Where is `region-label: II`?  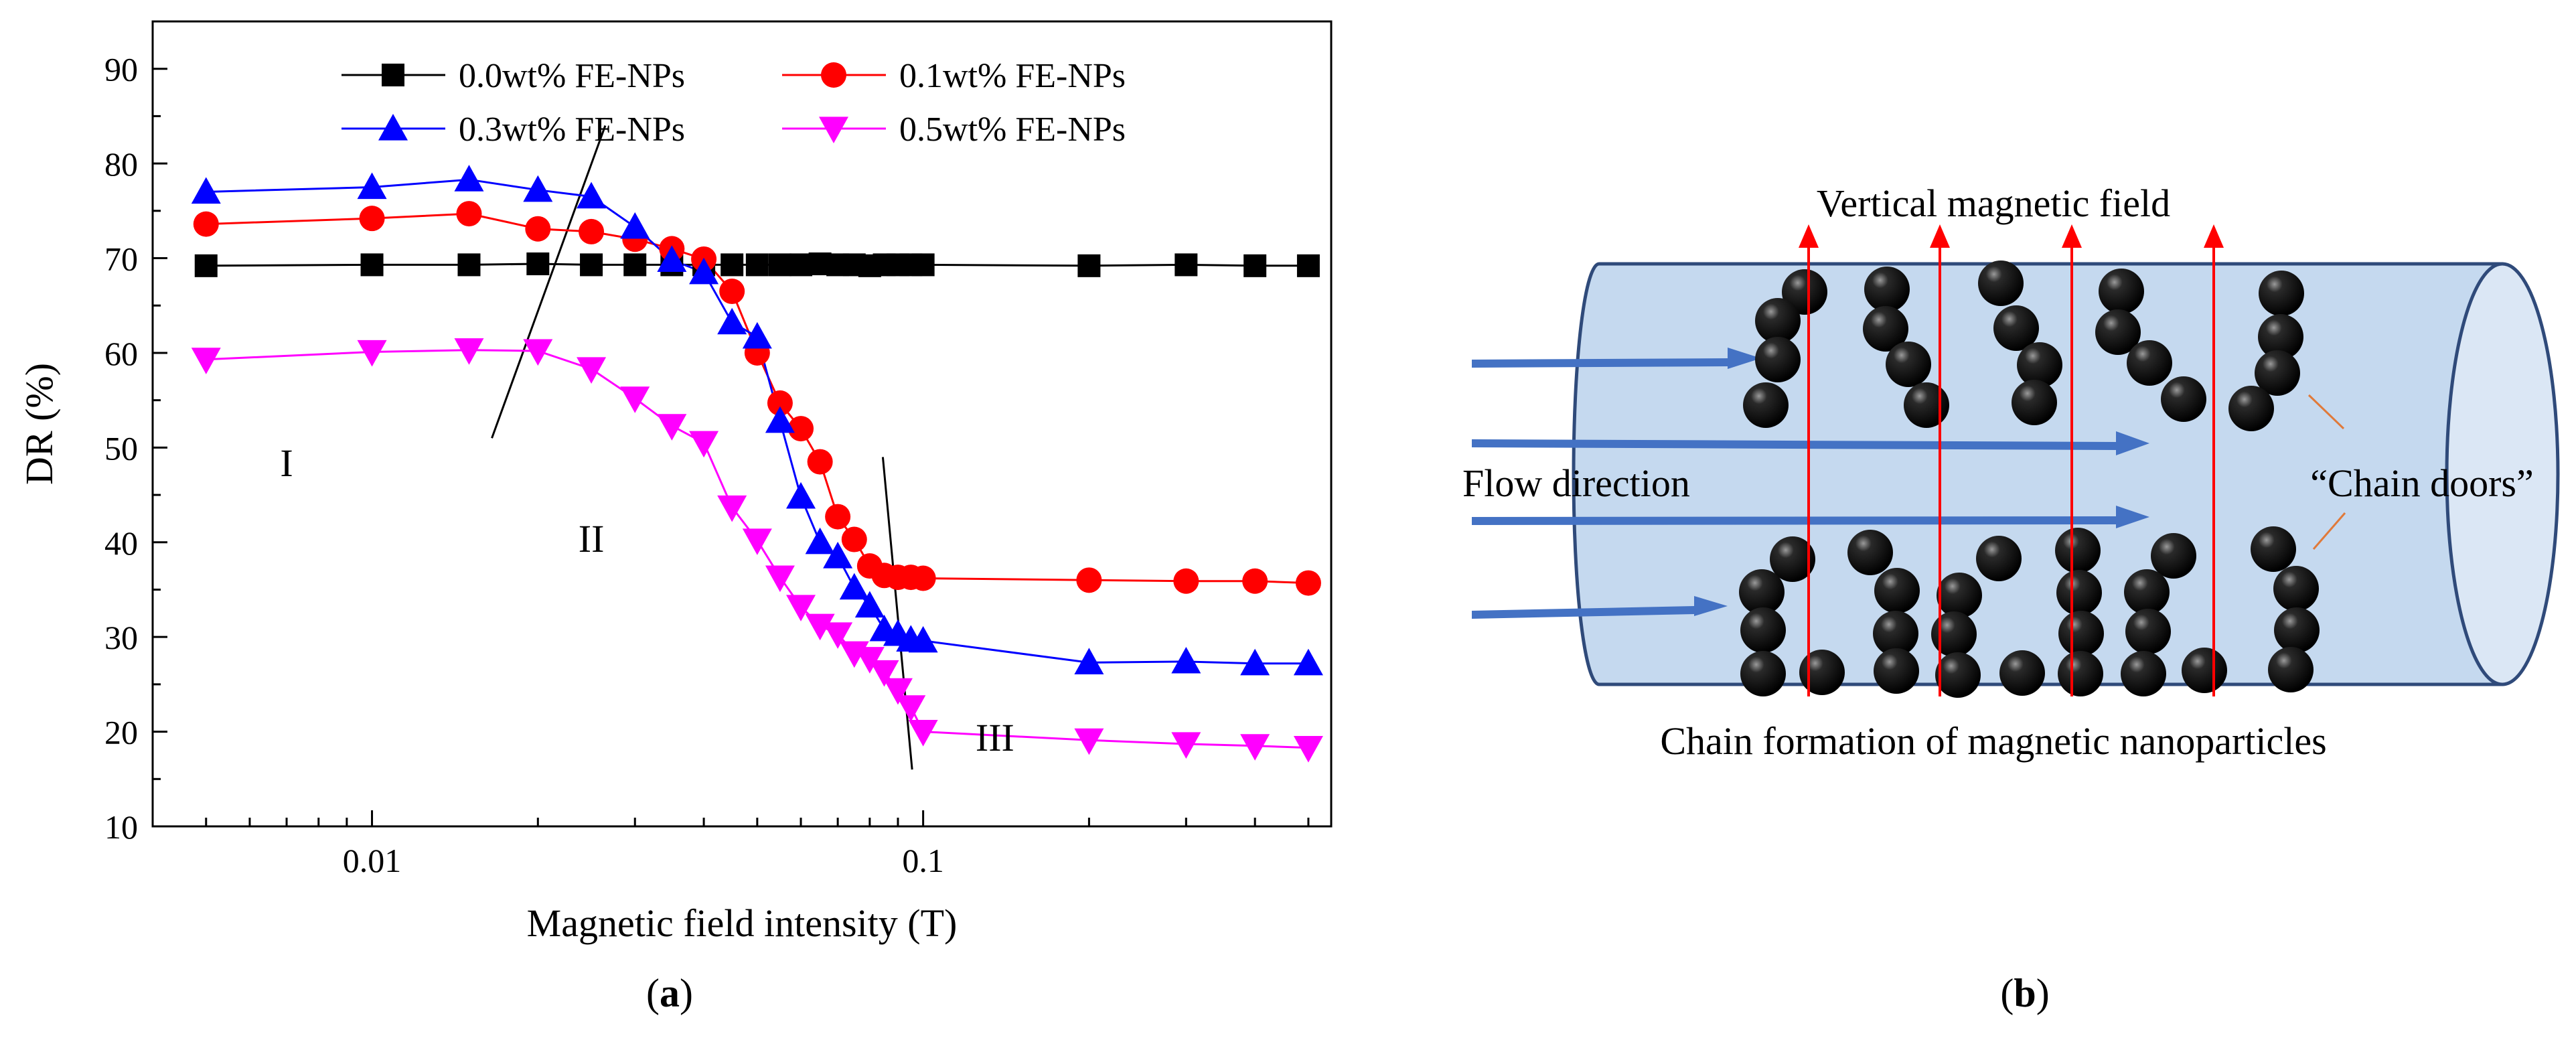 region-label: II is located at coordinates (592, 539).